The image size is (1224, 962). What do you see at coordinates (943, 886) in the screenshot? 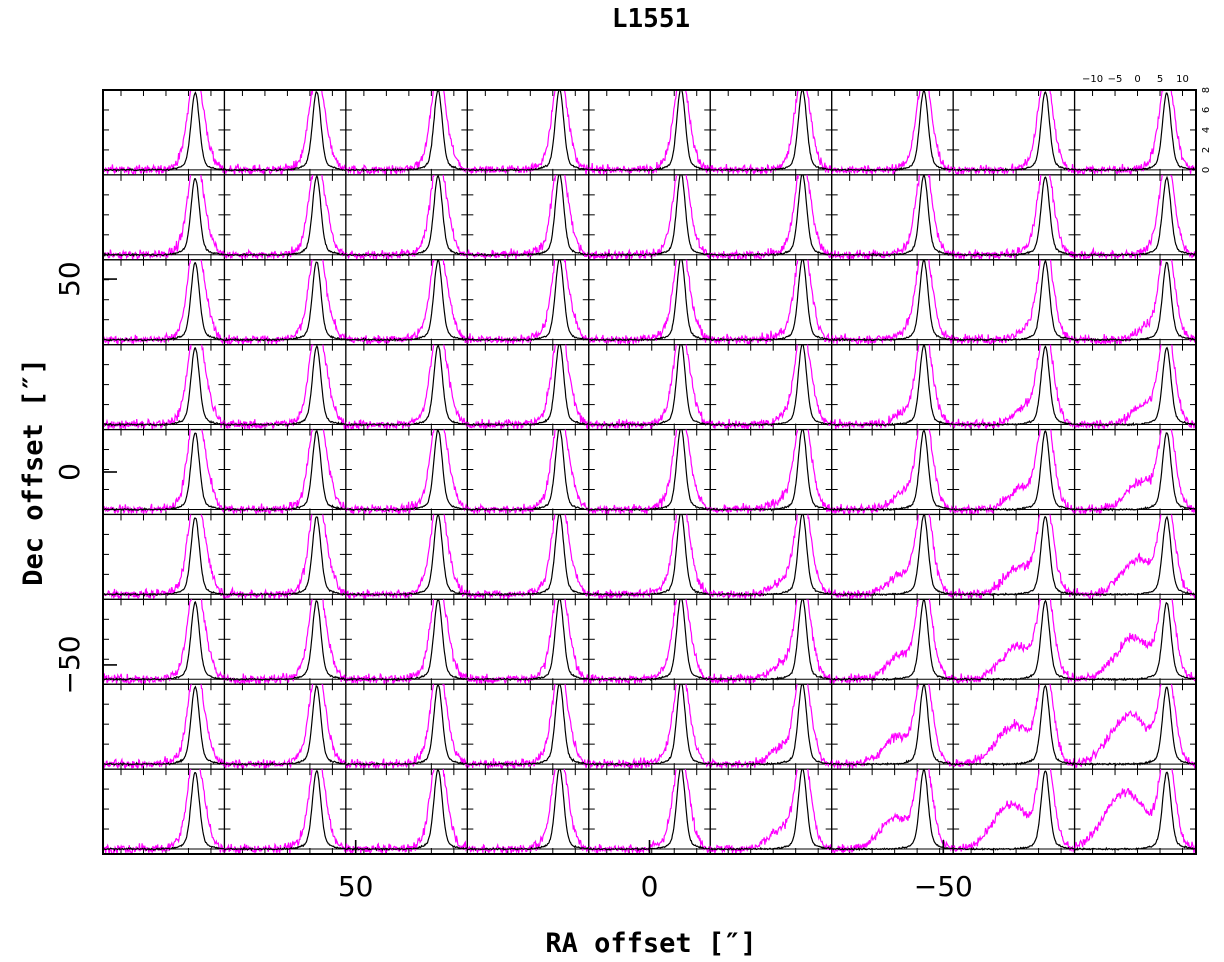
I see `ra-tick-label: −50` at bounding box center [943, 886].